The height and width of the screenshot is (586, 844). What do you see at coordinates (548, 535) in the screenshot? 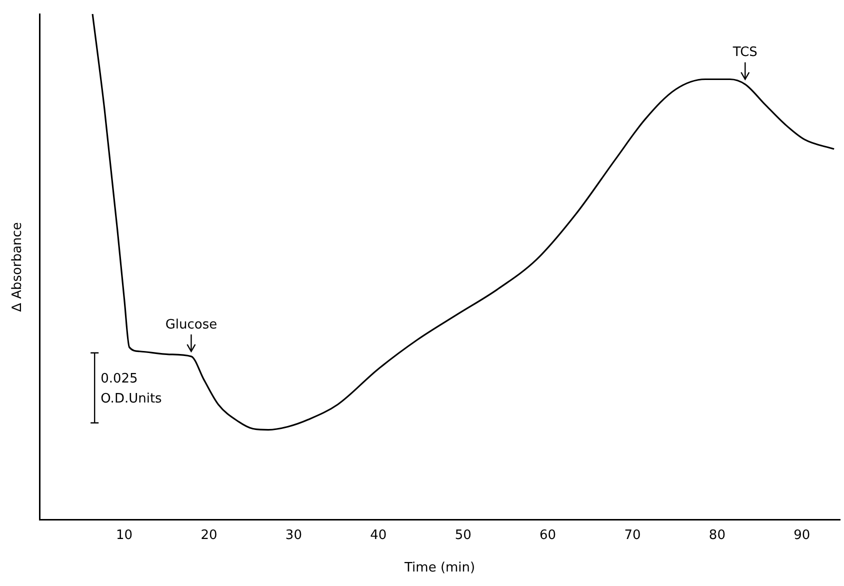
I see `x-tick-label: 60` at bounding box center [548, 535].